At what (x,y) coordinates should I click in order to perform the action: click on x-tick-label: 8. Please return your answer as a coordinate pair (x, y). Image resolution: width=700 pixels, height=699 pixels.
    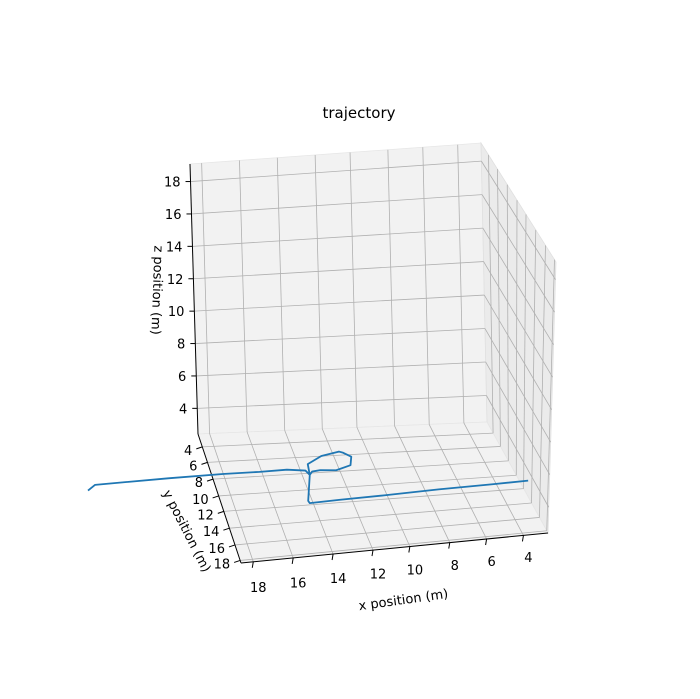
    Looking at the image, I should click on (455, 566).